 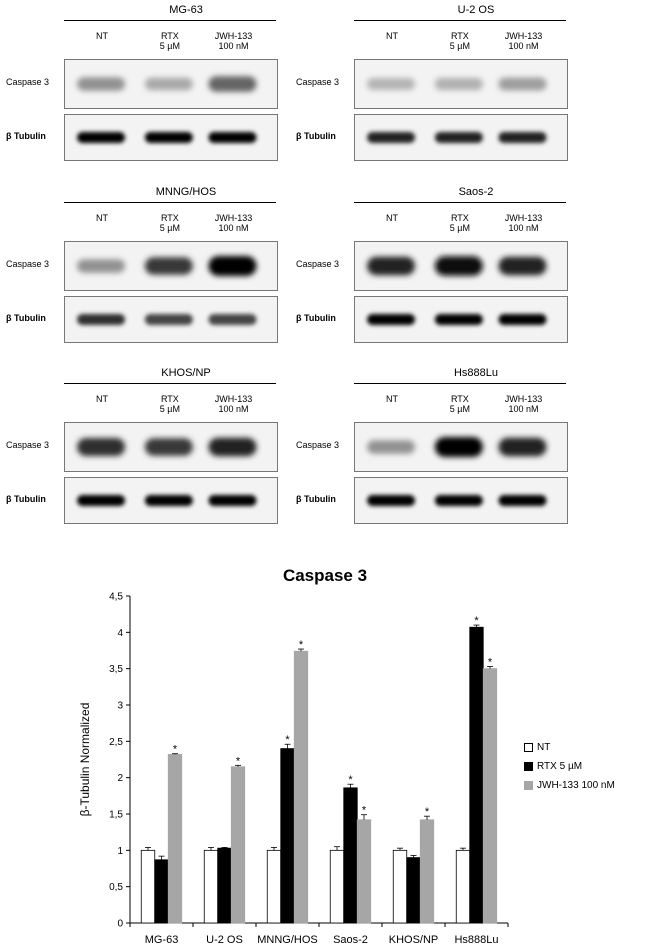 What do you see at coordinates (120, 633) in the screenshot?
I see `y-tick-label: 4` at bounding box center [120, 633].